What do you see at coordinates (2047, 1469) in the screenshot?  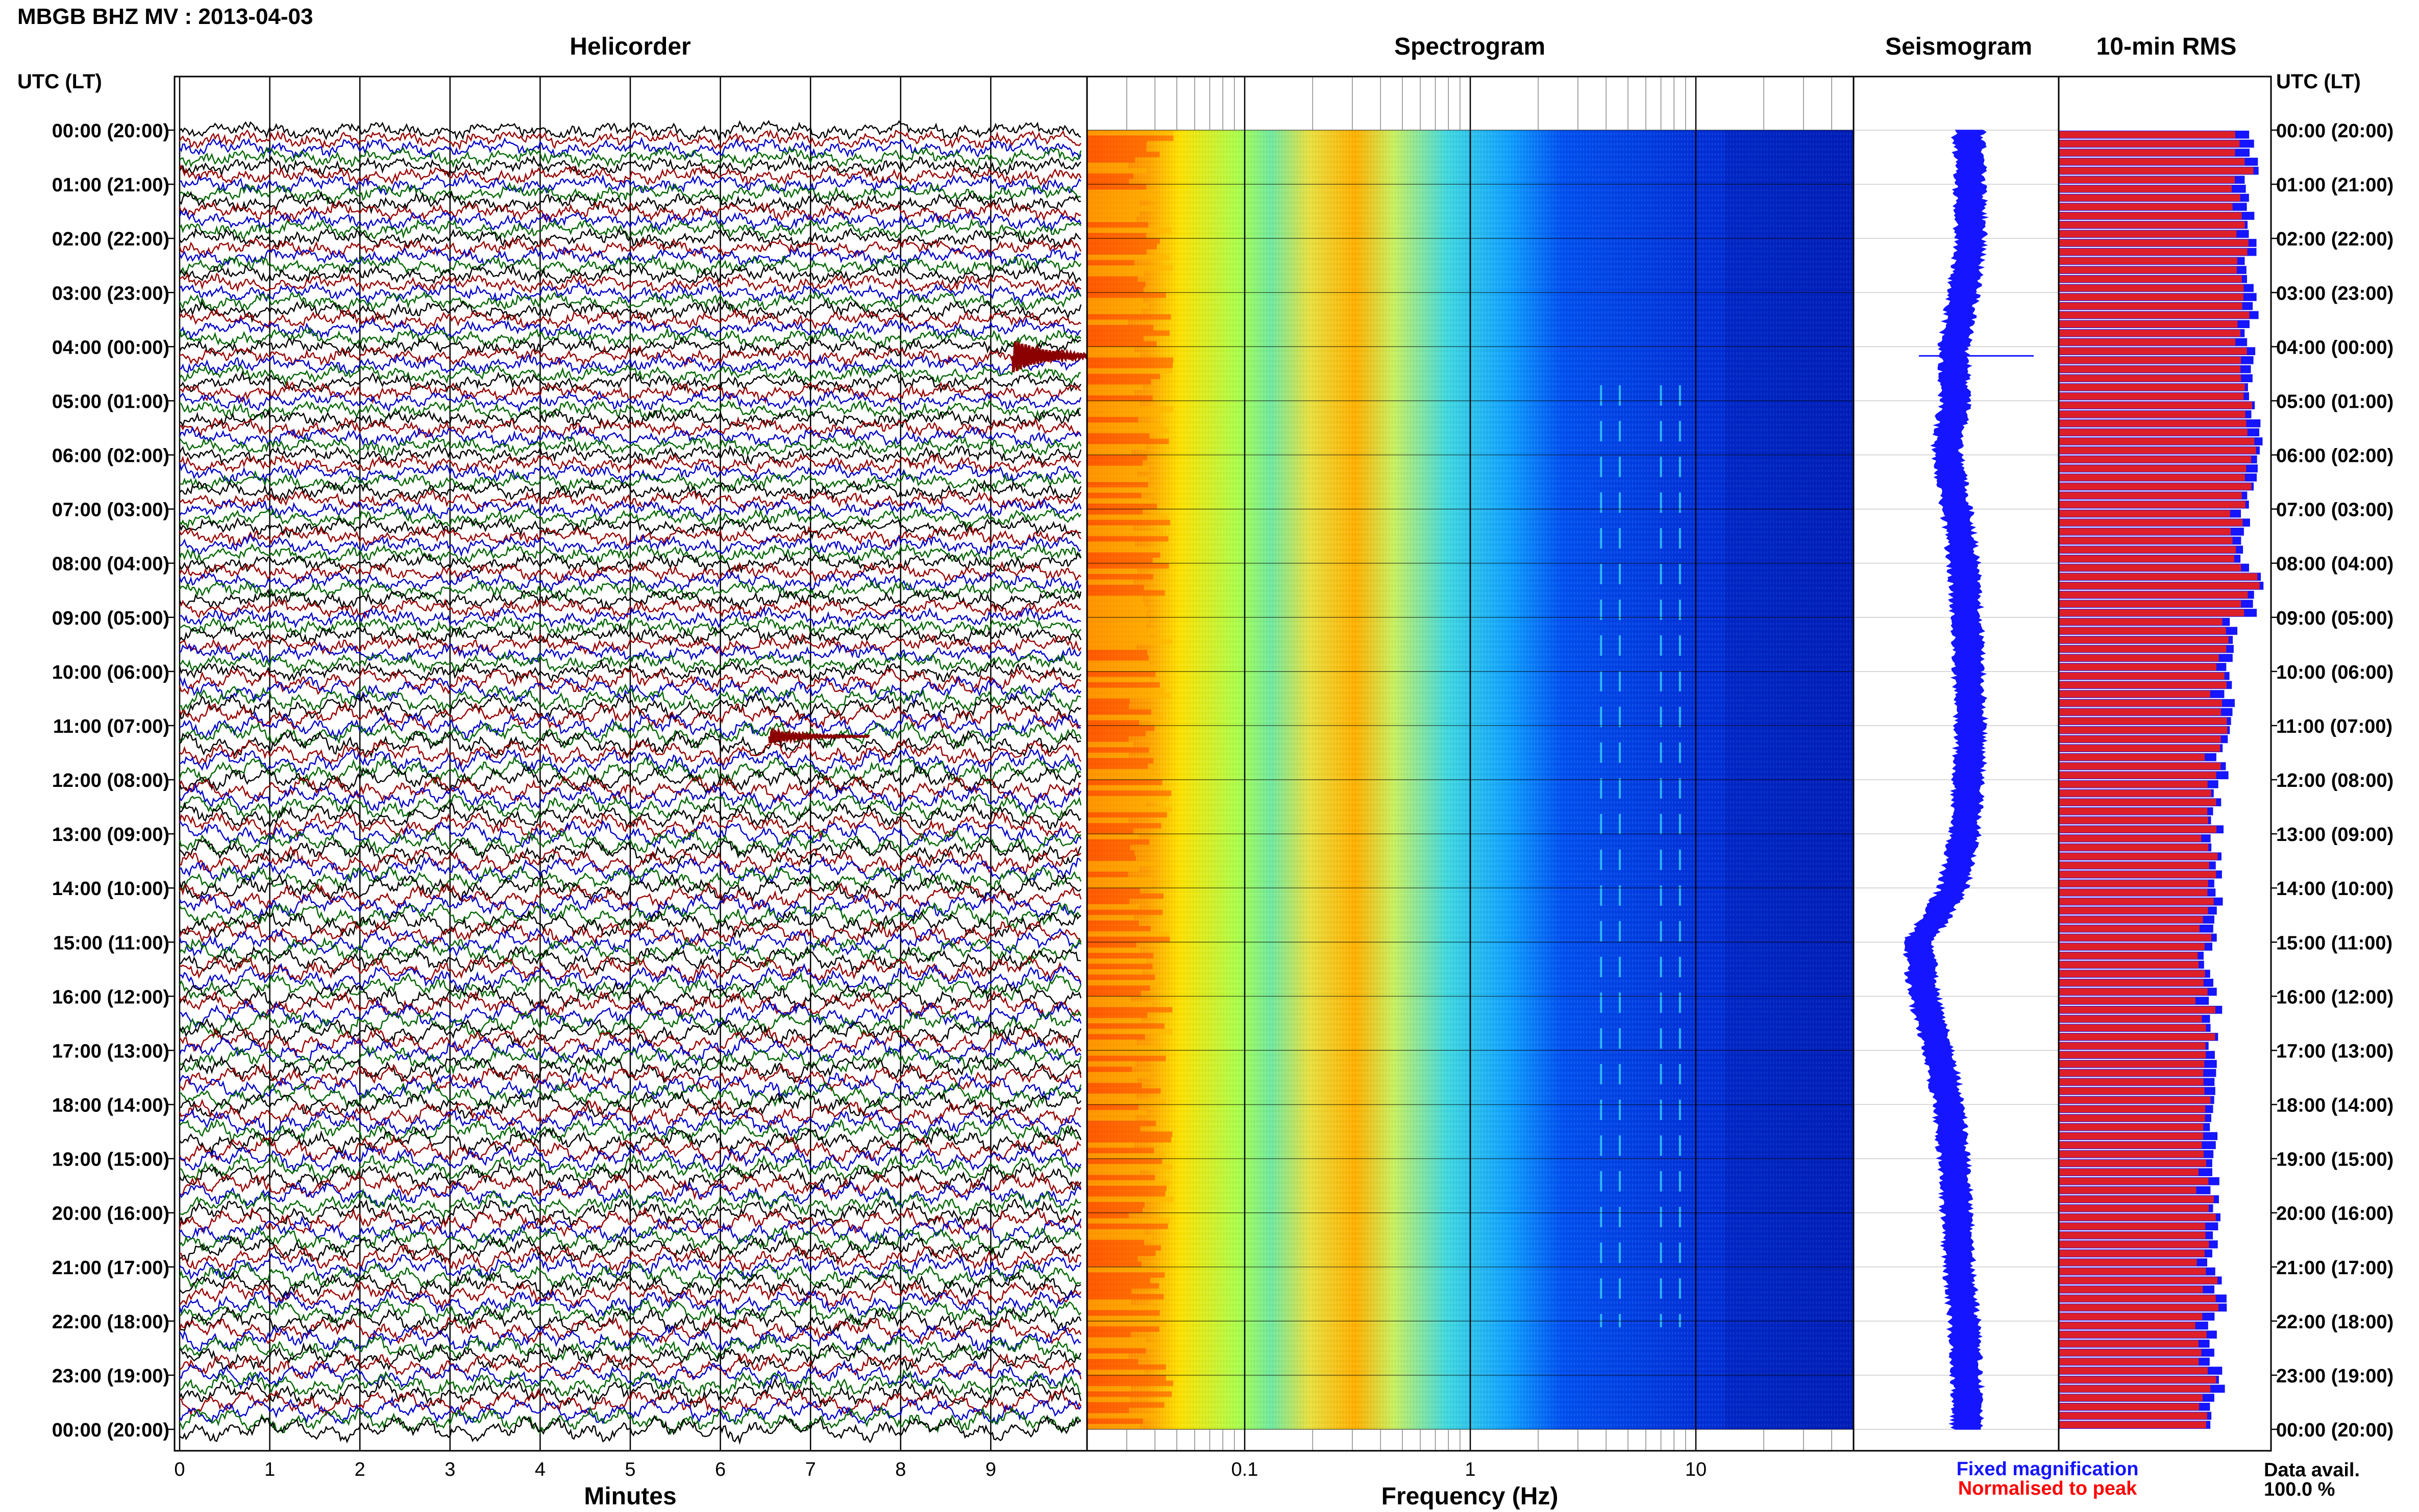 I see `legend-fixed-magnification: Fixed magnification` at bounding box center [2047, 1469].